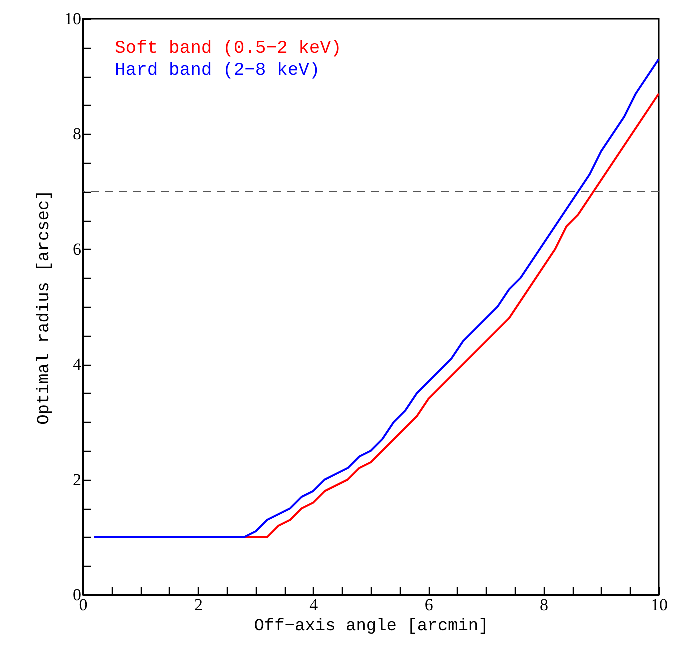 This screenshot has width=682, height=656. What do you see at coordinates (228, 49) in the screenshot?
I see `text: Soft band (0.5−2 keV)` at bounding box center [228, 49].